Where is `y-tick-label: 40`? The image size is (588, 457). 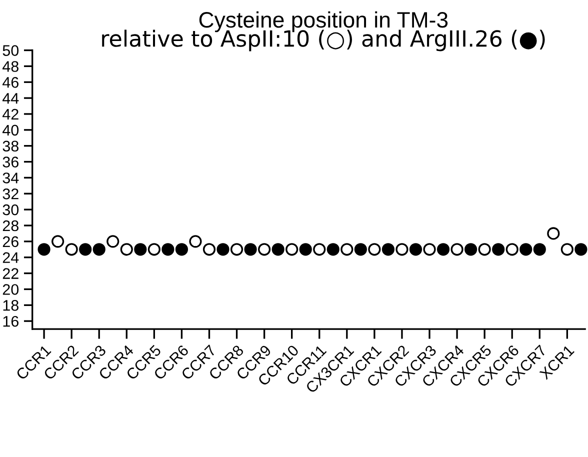
y-tick-label: 40 is located at coordinates (10, 130).